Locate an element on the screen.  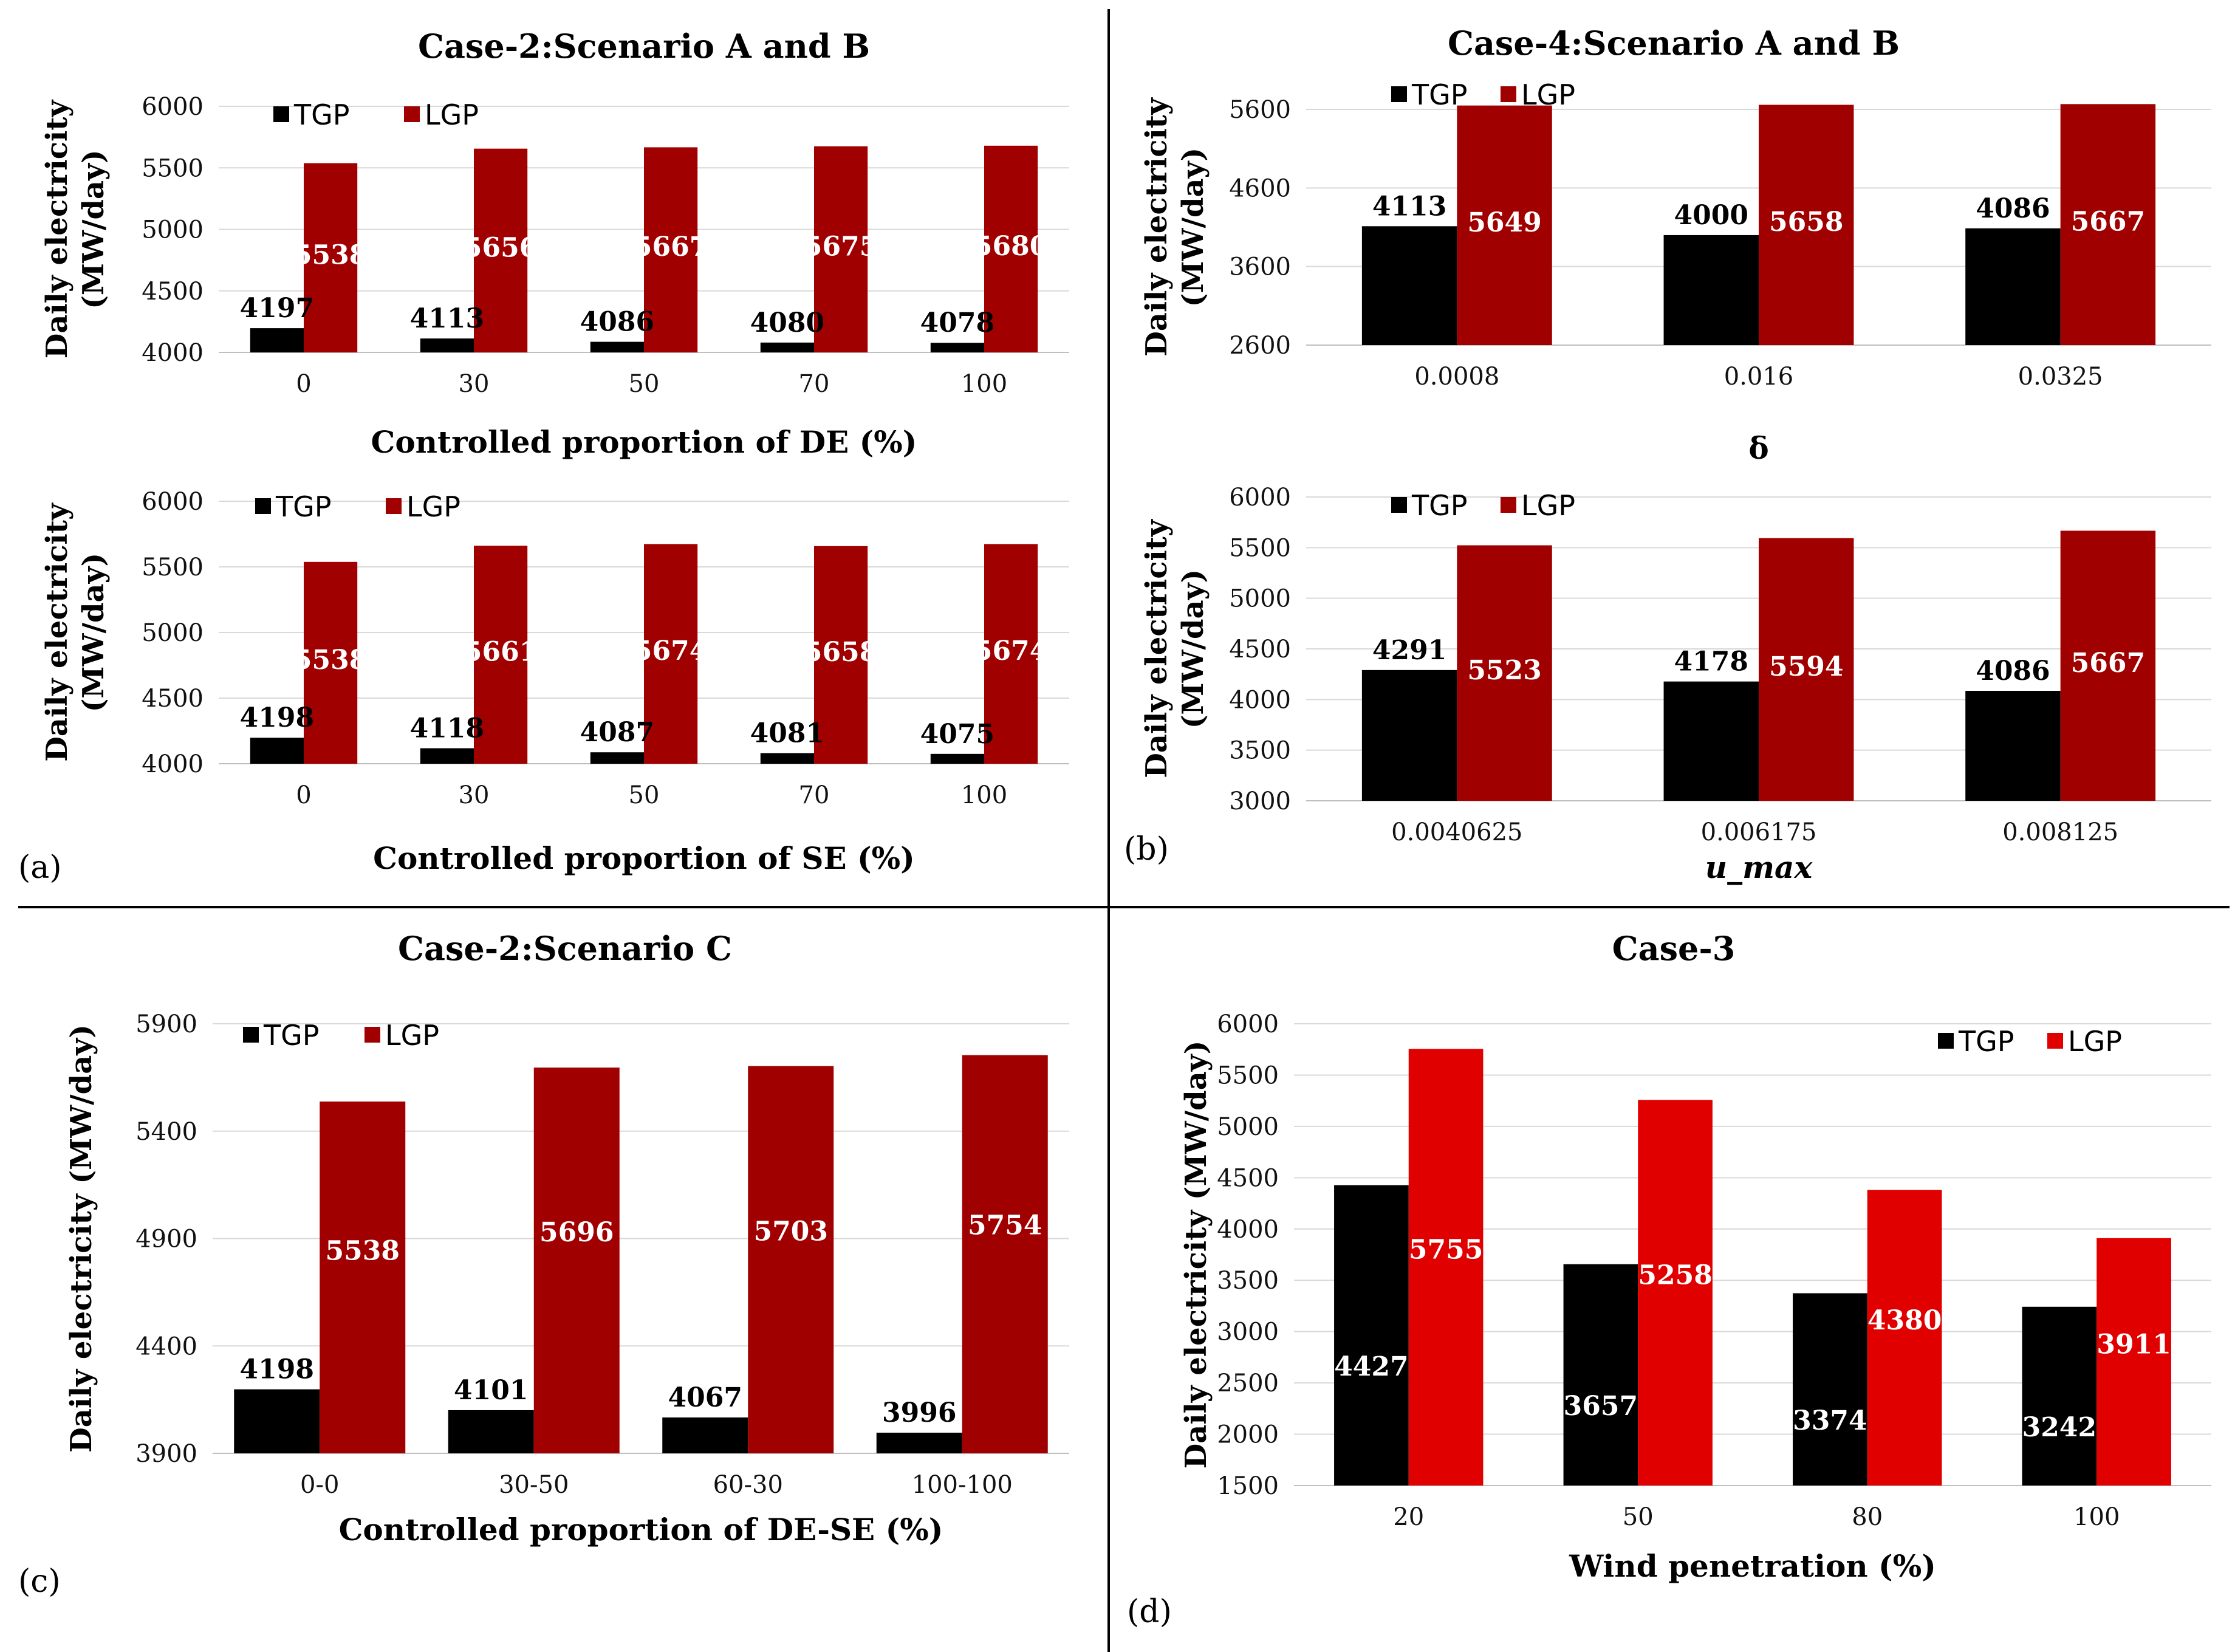
lgp-data-label: 5703 is located at coordinates (791, 1231).